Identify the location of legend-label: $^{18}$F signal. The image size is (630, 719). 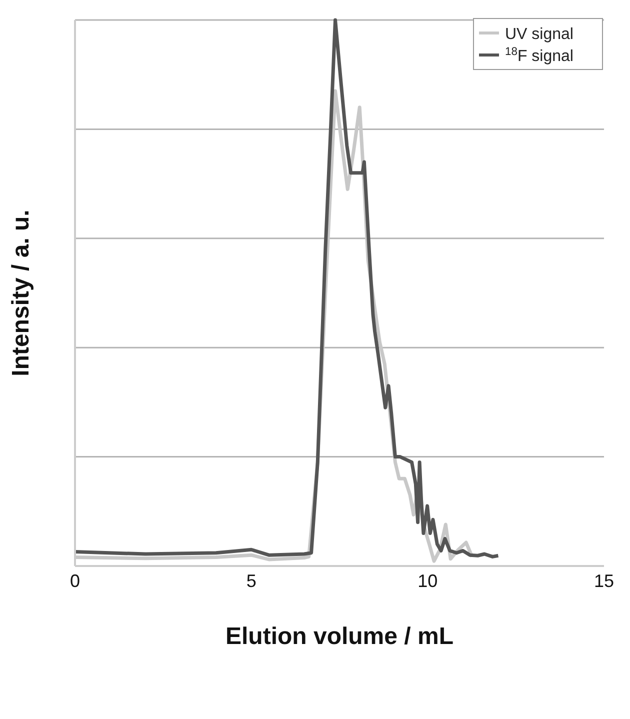
(539, 55).